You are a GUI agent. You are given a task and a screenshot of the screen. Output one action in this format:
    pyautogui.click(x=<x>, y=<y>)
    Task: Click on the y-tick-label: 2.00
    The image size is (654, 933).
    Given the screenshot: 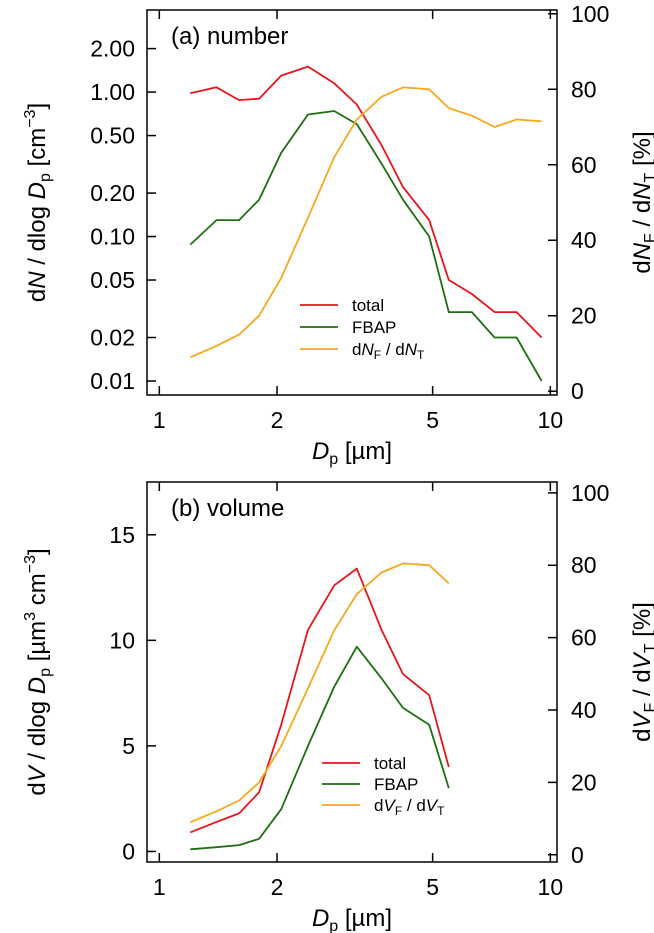 What is the action you would take?
    pyautogui.click(x=112, y=49)
    